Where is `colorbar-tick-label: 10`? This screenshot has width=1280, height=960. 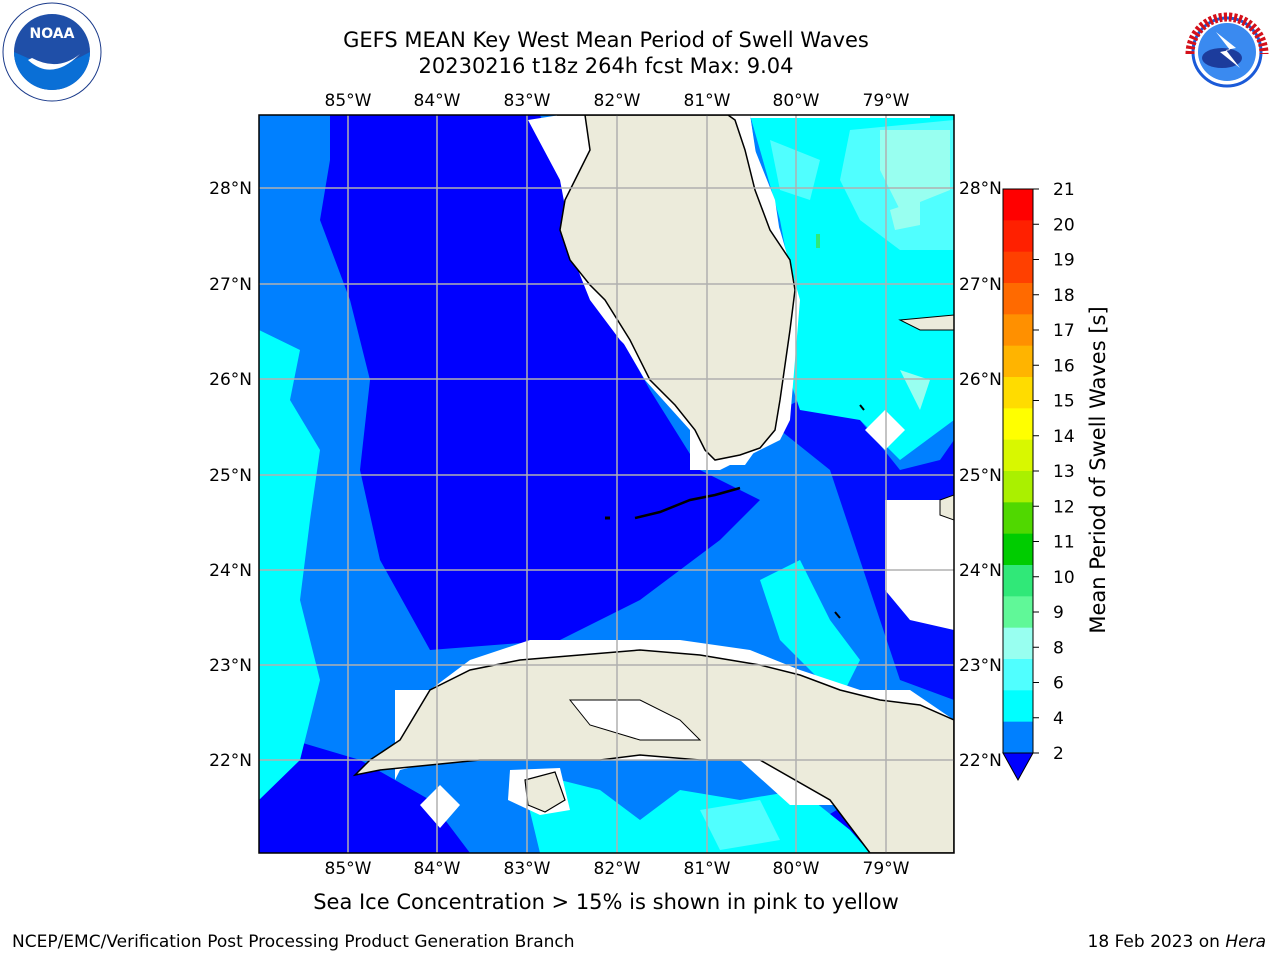 colorbar-tick-label: 10 is located at coordinates (1064, 578).